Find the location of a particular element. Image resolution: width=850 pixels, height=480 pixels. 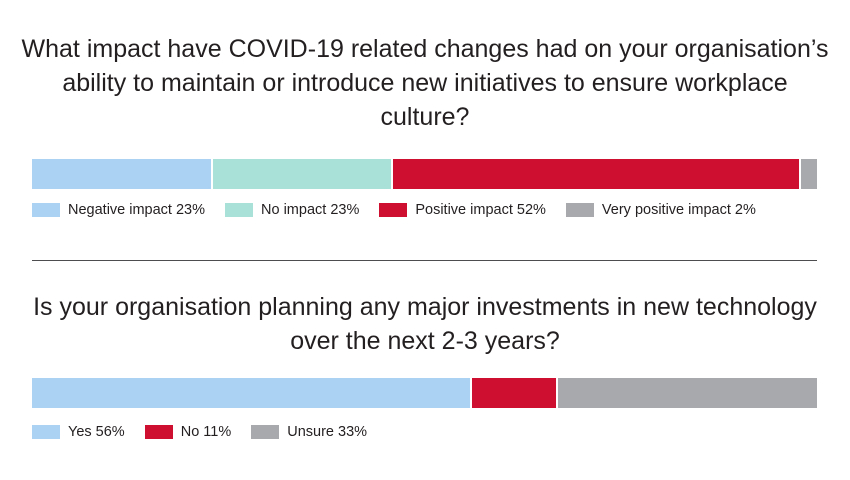

section-divider is located at coordinates (424, 260).